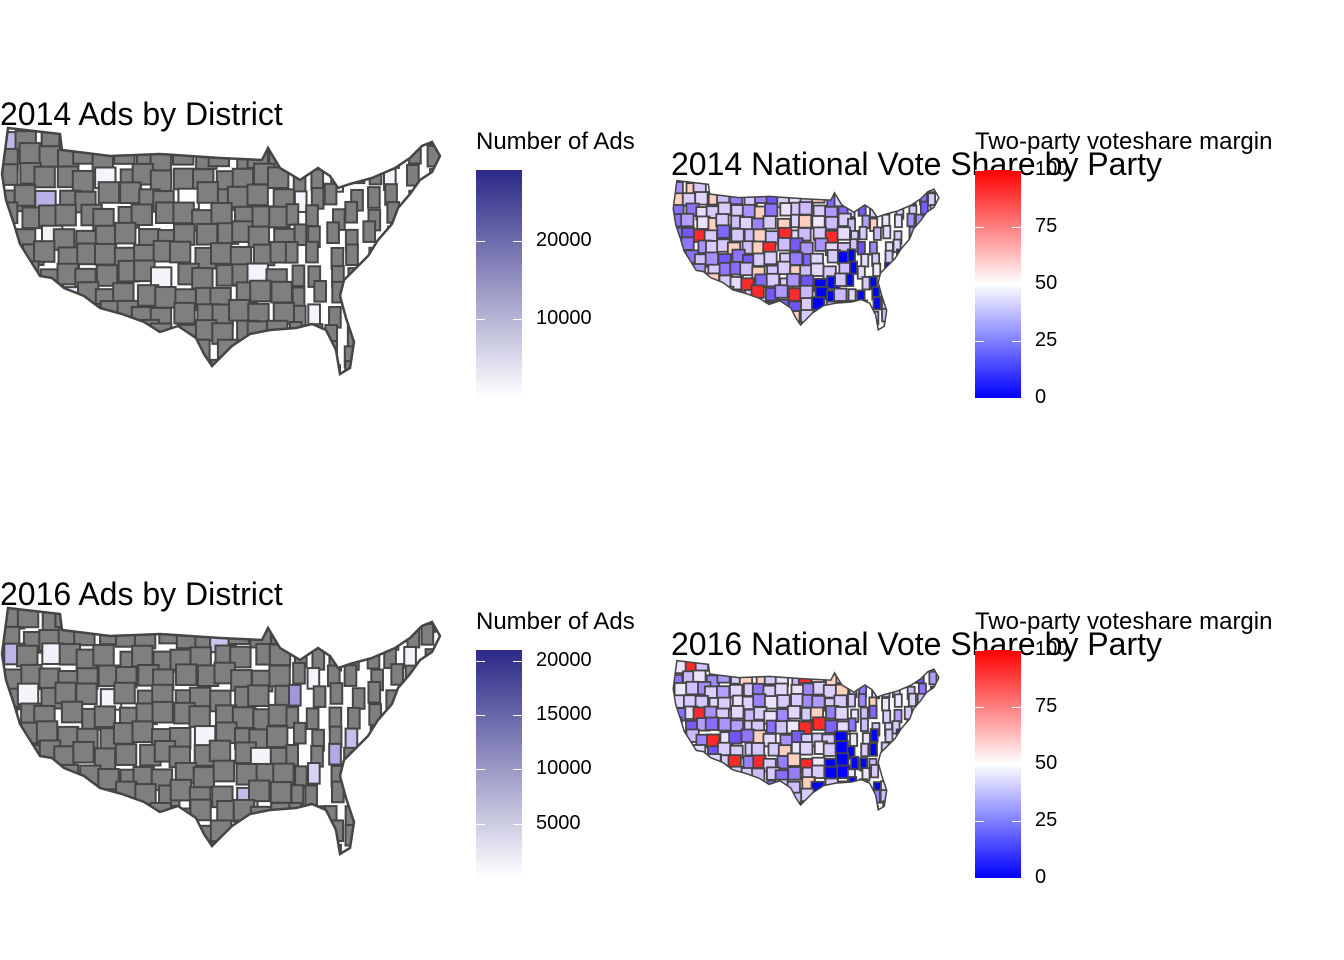 The image size is (1344, 960). What do you see at coordinates (1046, 226) in the screenshot?
I see `legend-tick-label: 75` at bounding box center [1046, 226].